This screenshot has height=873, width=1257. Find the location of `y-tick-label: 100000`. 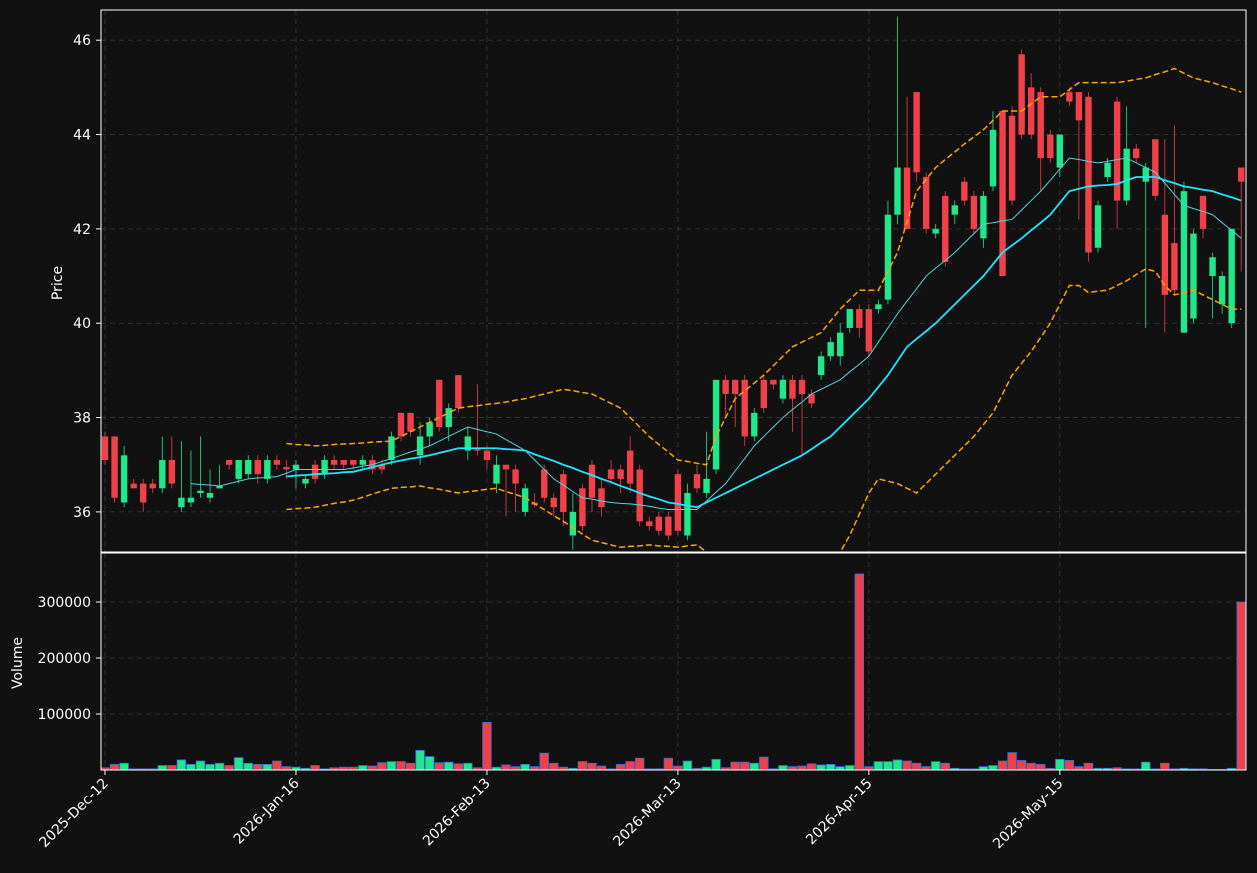

y-tick-label: 100000 is located at coordinates (64, 715).